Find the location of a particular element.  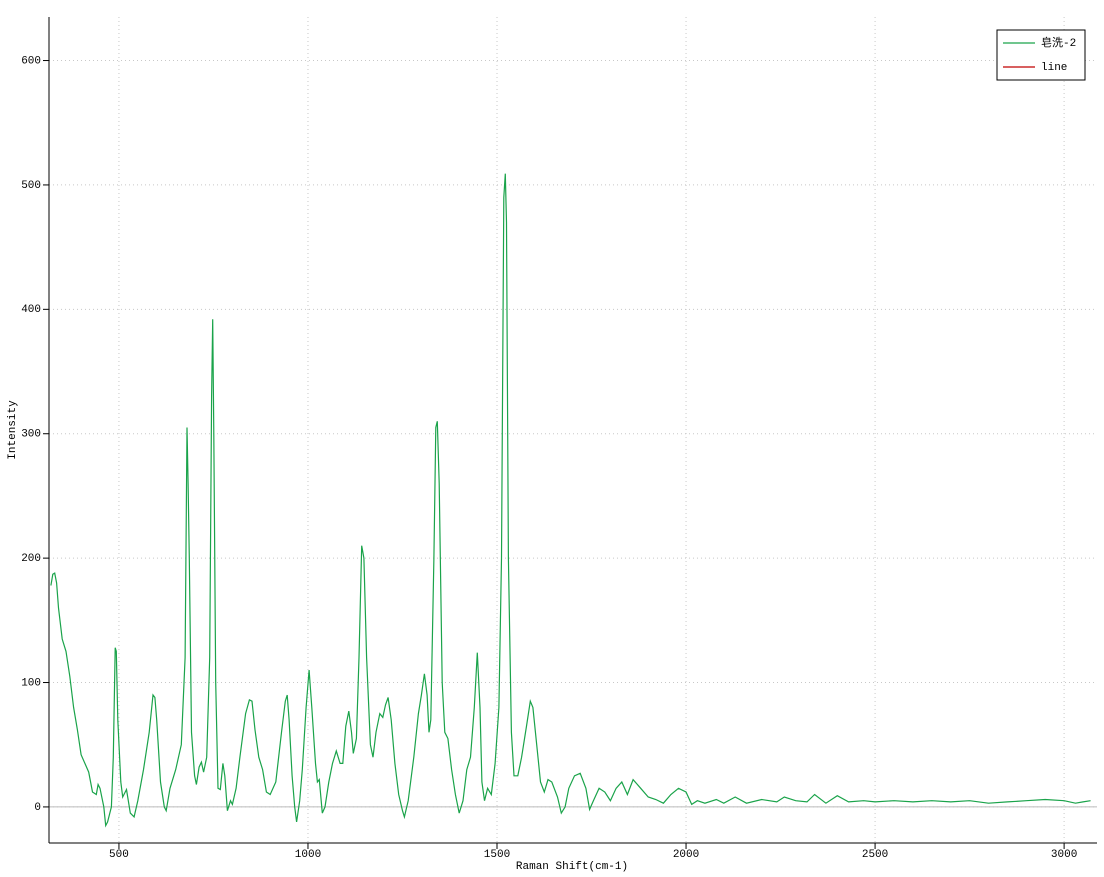

y-tick-label: 500 is located at coordinates (31, 186).